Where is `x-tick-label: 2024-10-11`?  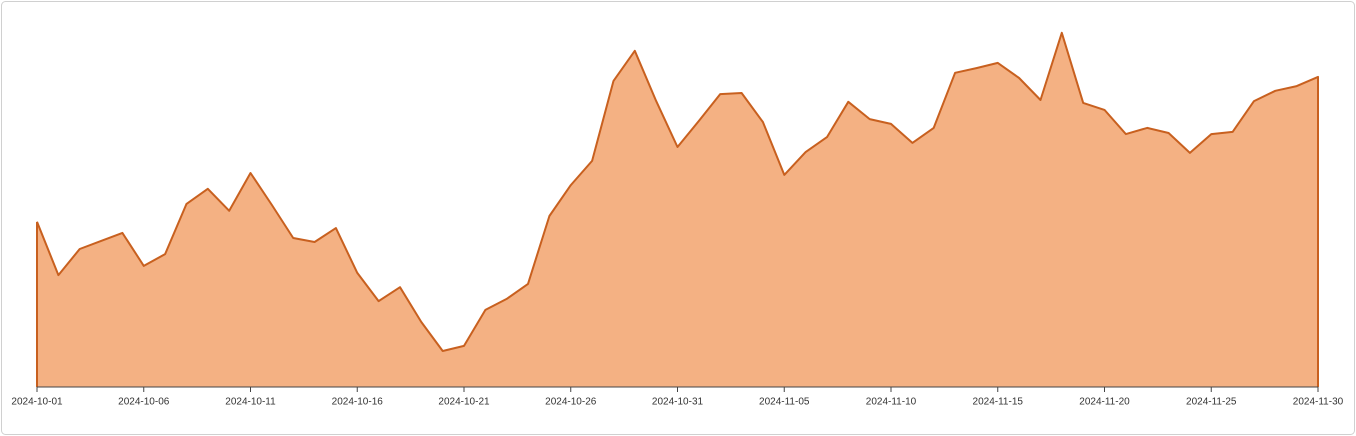 x-tick-label: 2024-10-11 is located at coordinates (250, 402).